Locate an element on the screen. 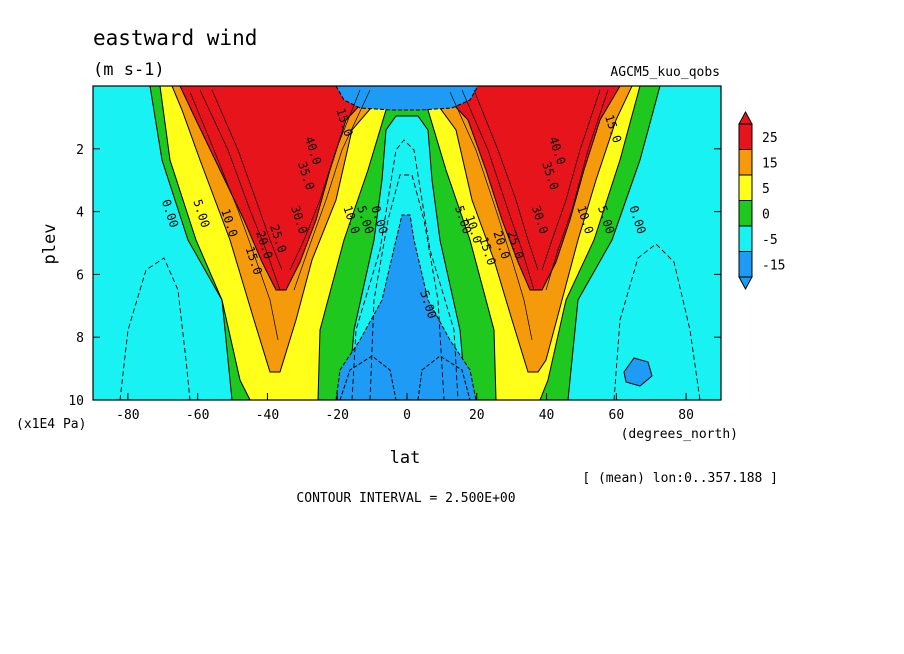 This screenshot has height=654, width=904. x-axis: -80 -60 -40 -20 0 20 40 60 80 is located at coordinates (405, 408).